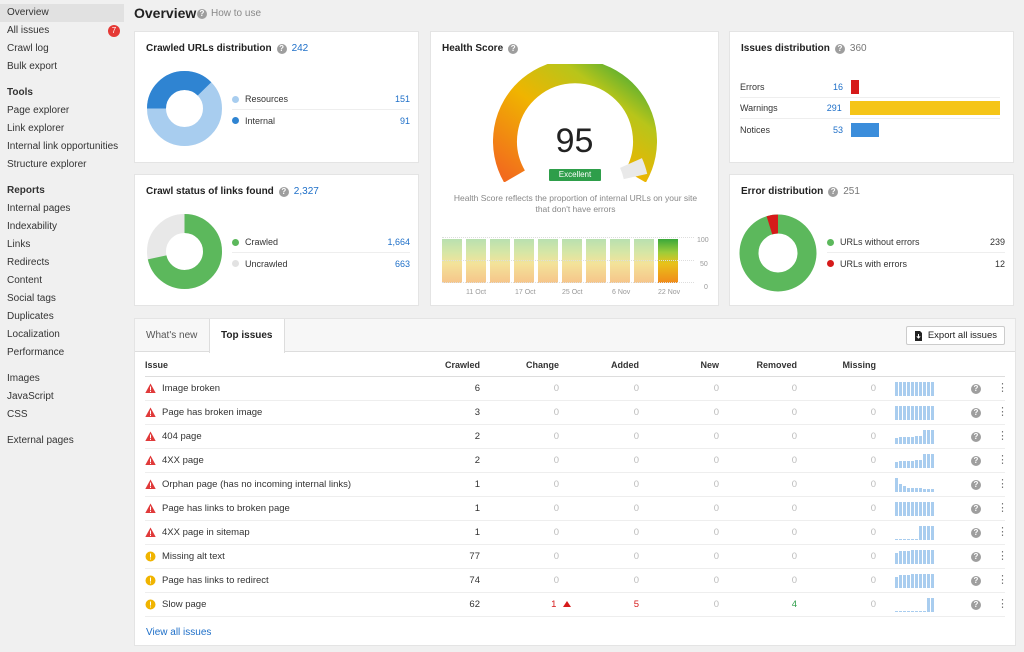 Image resolution: width=1024 pixels, height=652 pixels. What do you see at coordinates (47, 164) in the screenshot?
I see `sidebar-item-structure-explorer: Structure explorer` at bounding box center [47, 164].